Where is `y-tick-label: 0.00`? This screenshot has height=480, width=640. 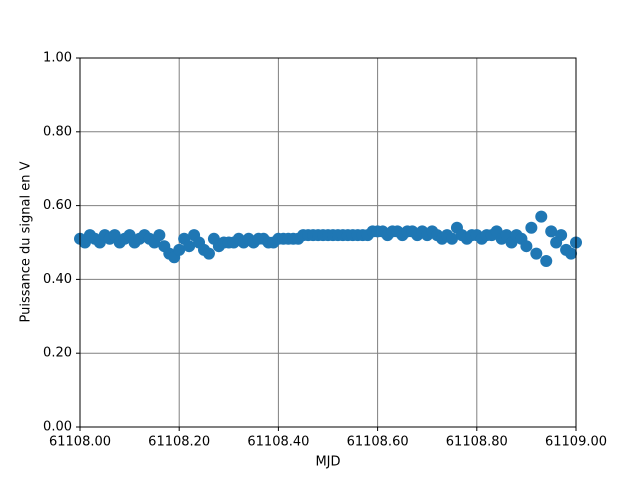
y-tick-label: 0.00 is located at coordinates (57, 427).